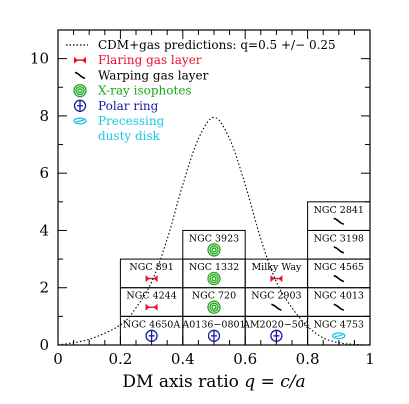  Describe the element at coordinates (339, 267) in the screenshot. I see `galaxy-name: NGC 4565` at that location.